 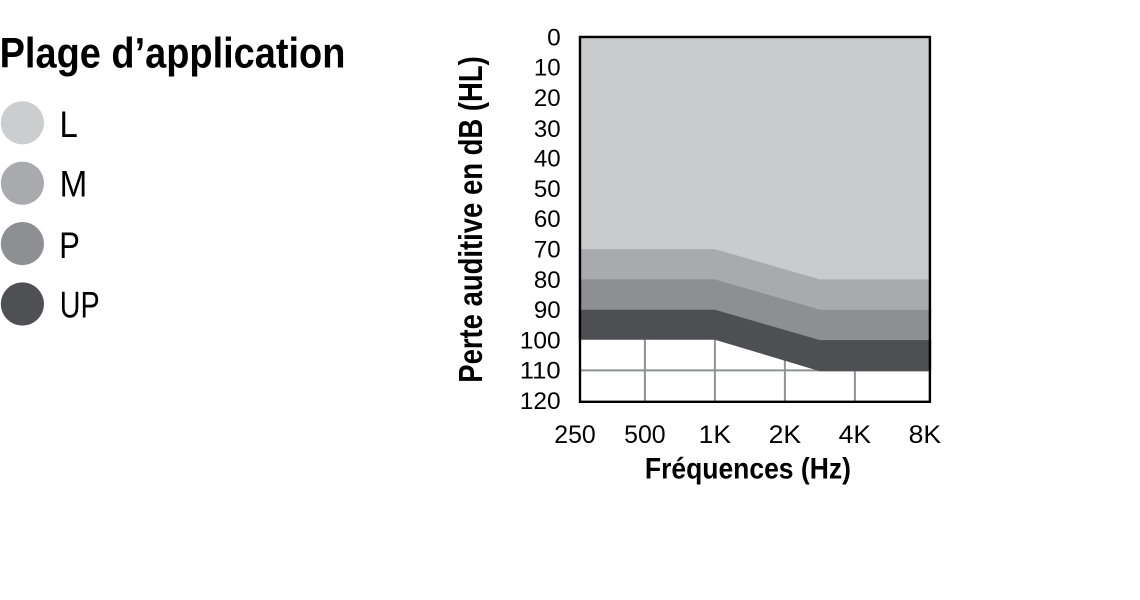 What do you see at coordinates (547, 310) in the screenshot?
I see `svg-text: 90` at bounding box center [547, 310].